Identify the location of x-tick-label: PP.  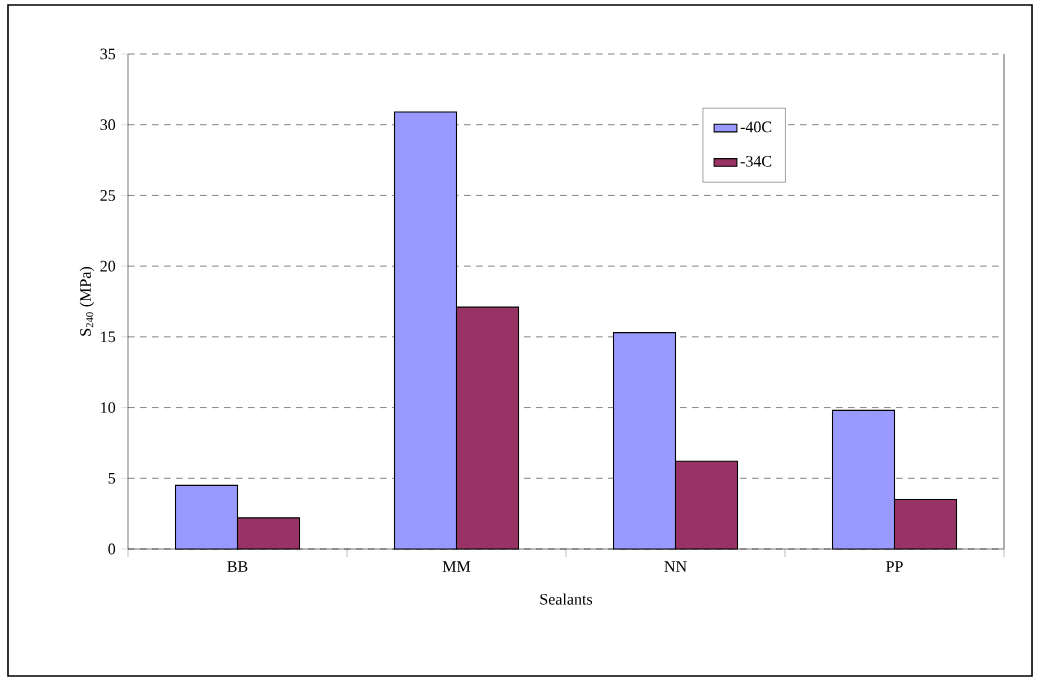
(894, 566).